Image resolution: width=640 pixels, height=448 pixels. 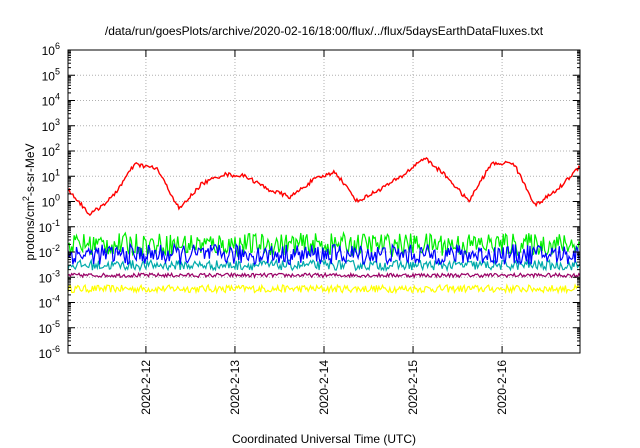 I want to click on y-tick-label: 10⁻⁴, so click(x=49, y=302).